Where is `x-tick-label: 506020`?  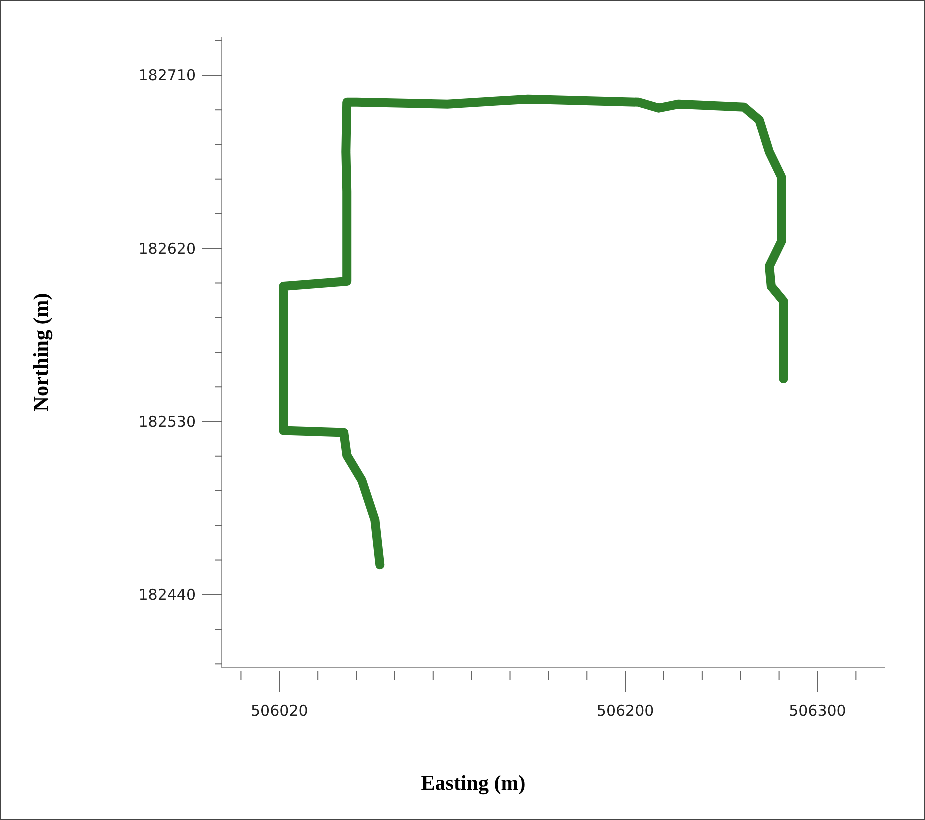 x-tick-label: 506020 is located at coordinates (279, 711).